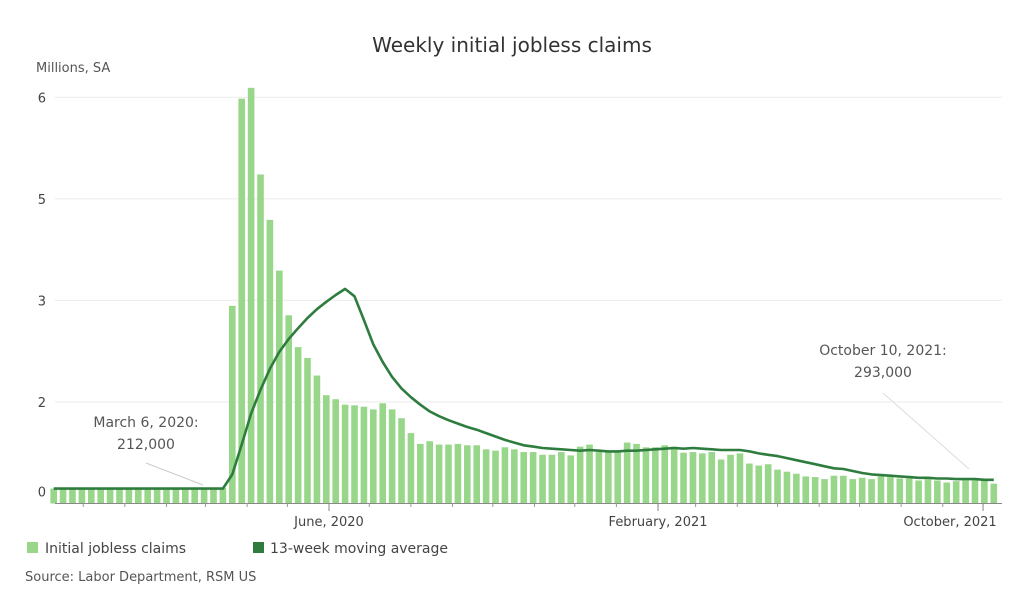 The height and width of the screenshot is (610, 1024). Describe the element at coordinates (42, 493) in the screenshot. I see `y-tick-label: 0` at that location.